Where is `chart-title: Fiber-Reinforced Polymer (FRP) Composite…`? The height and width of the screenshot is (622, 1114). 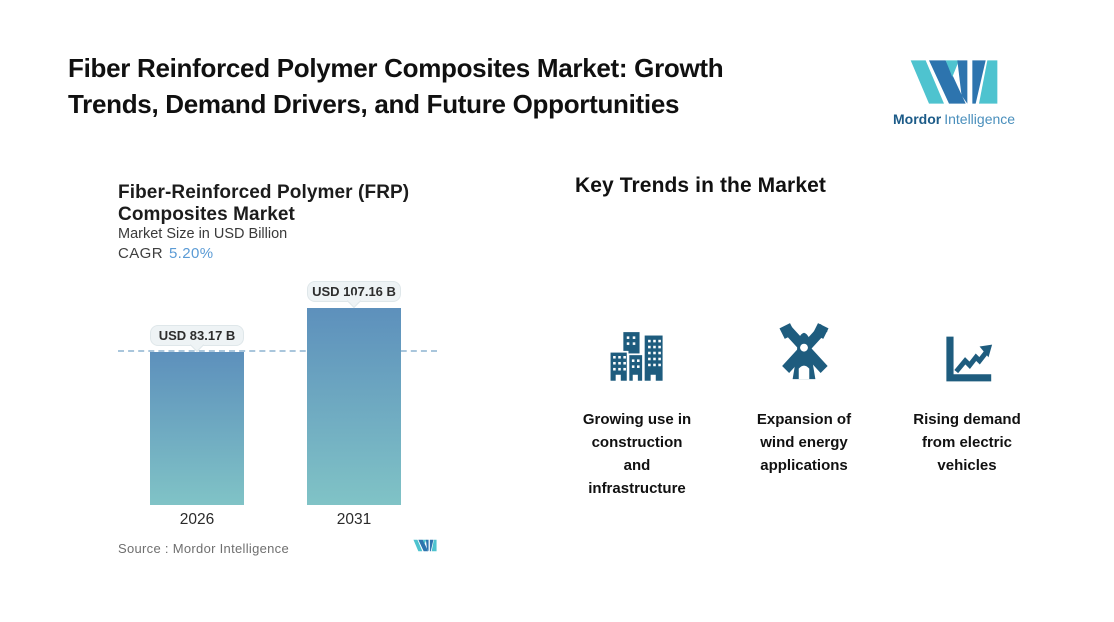 chart-title: Fiber-Reinforced Polymer (FRP) Composite… is located at coordinates (263, 204).